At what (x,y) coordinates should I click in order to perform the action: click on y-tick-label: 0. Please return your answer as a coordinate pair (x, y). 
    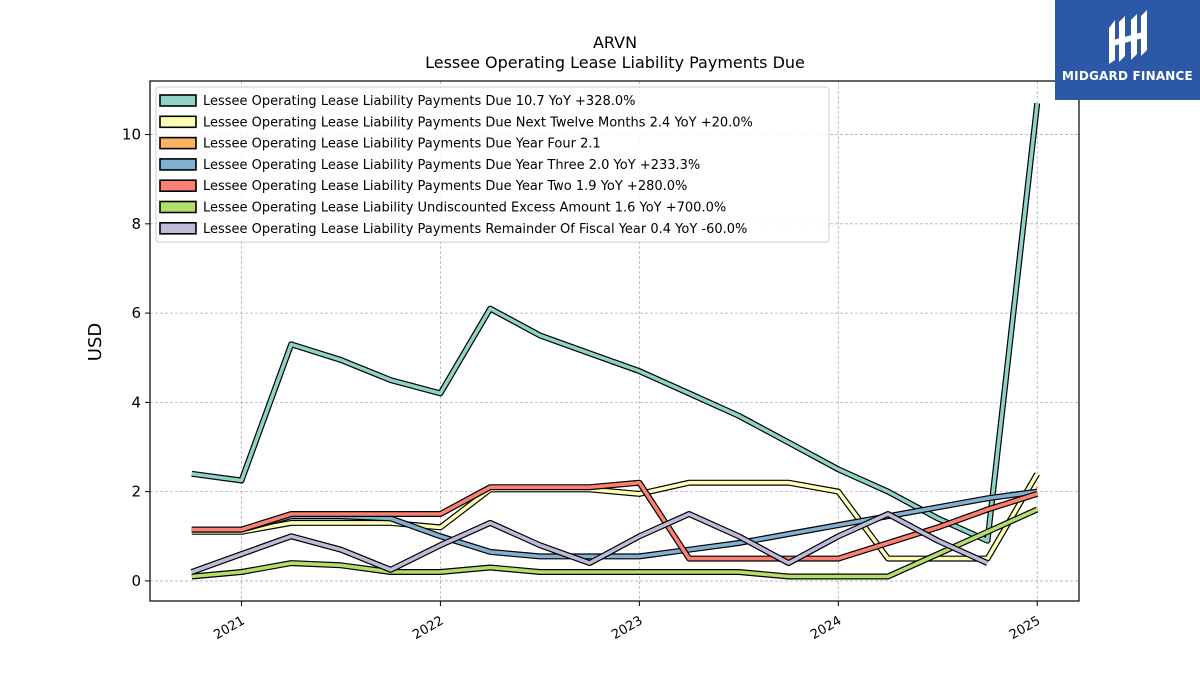
    Looking at the image, I should click on (136, 581).